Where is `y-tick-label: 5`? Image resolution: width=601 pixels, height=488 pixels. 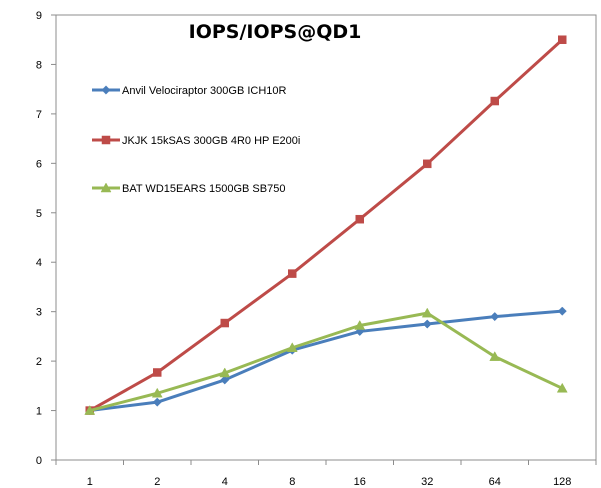 y-tick-label: 5 is located at coordinates (39, 214).